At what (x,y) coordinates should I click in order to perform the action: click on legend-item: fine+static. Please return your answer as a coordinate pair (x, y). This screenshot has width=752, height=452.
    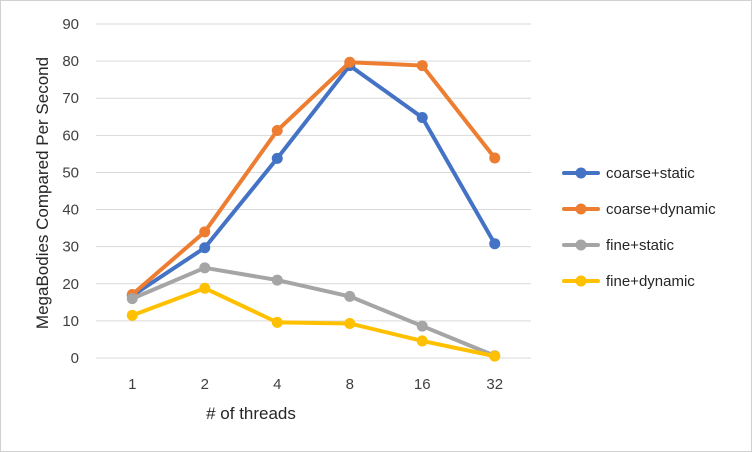
    Looking at the image, I should click on (618, 245).